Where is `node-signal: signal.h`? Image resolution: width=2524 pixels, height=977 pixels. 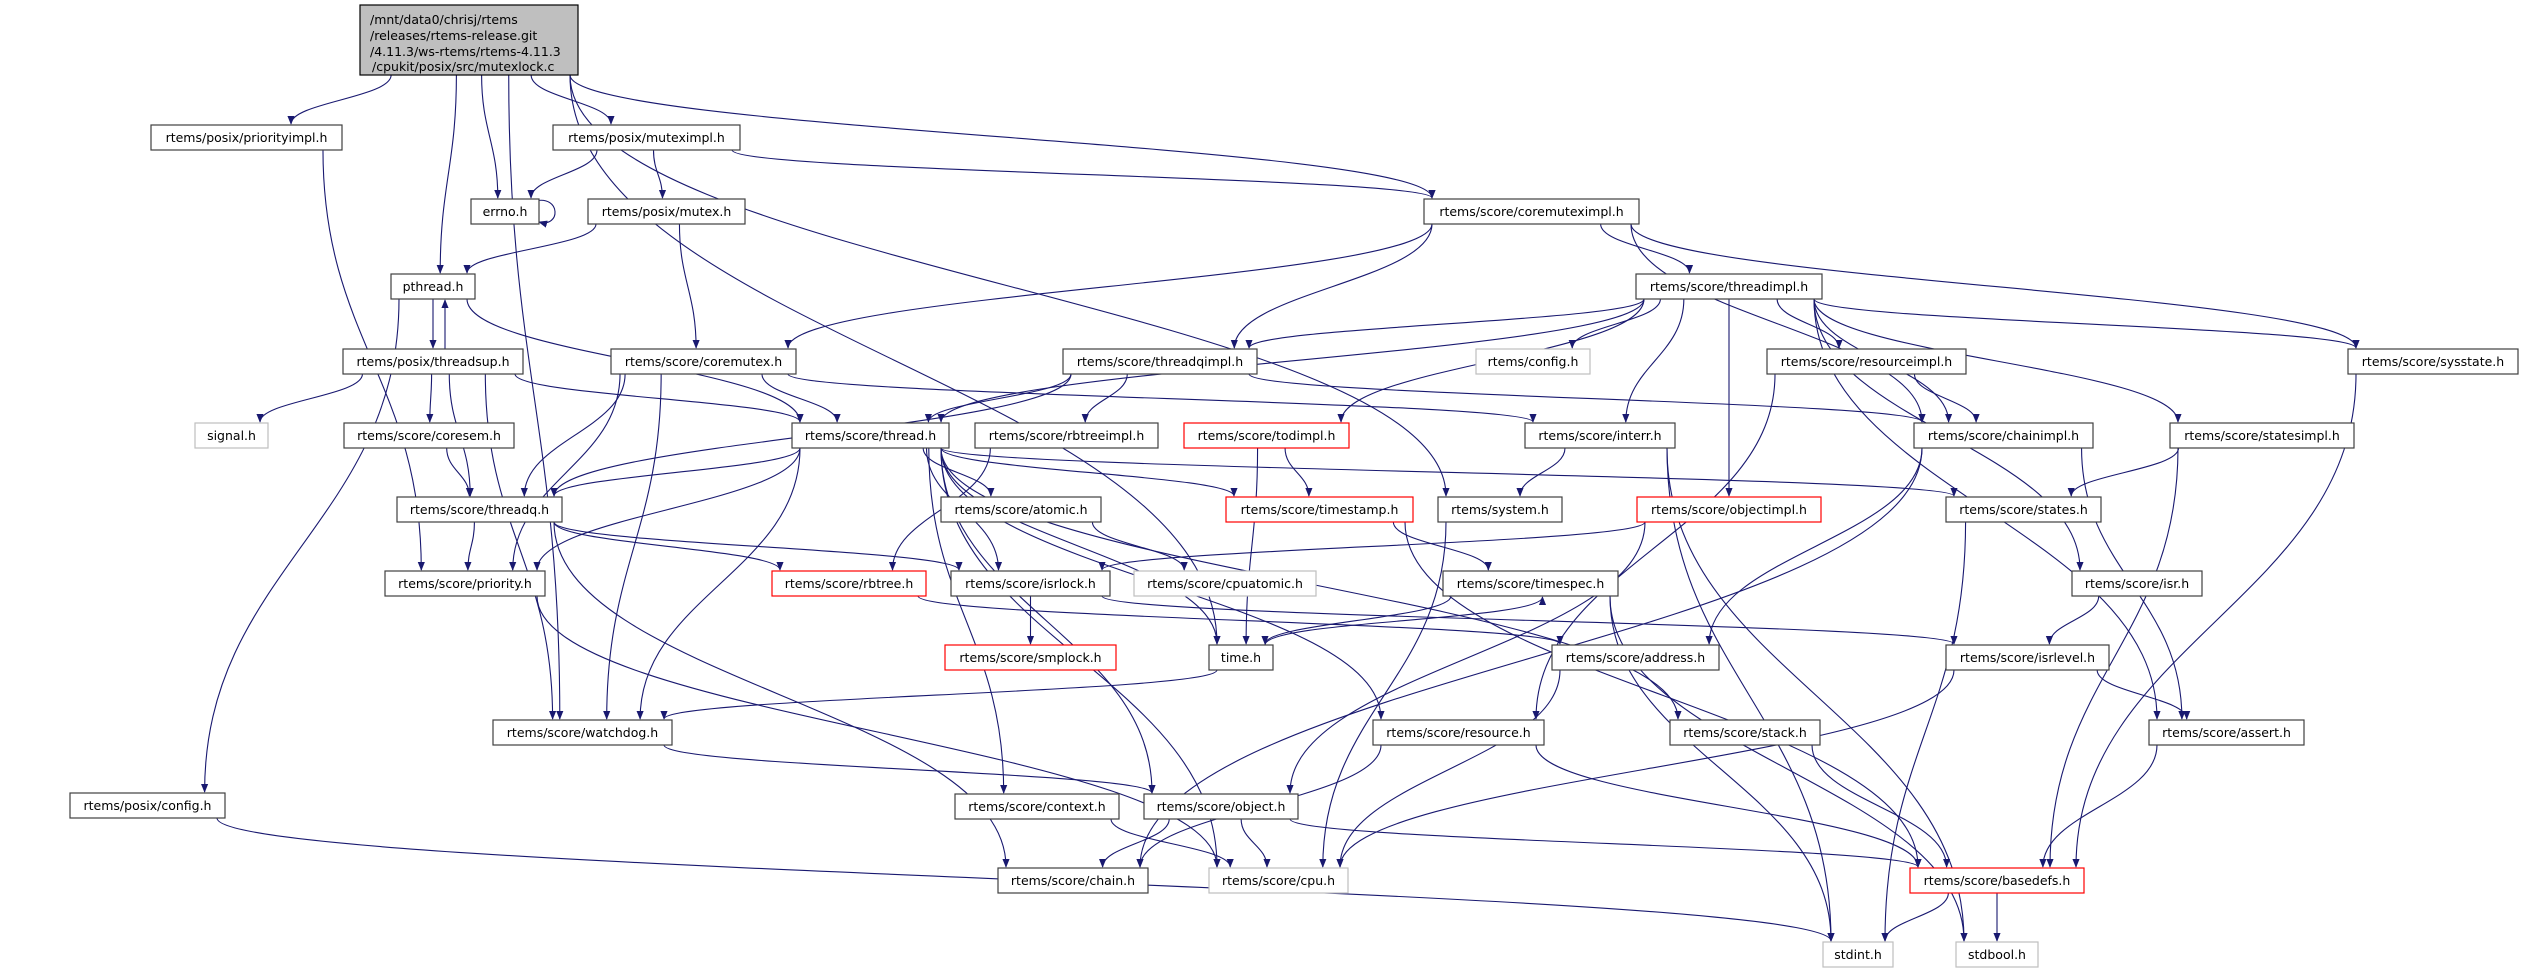 node-signal: signal.h is located at coordinates (231, 435).